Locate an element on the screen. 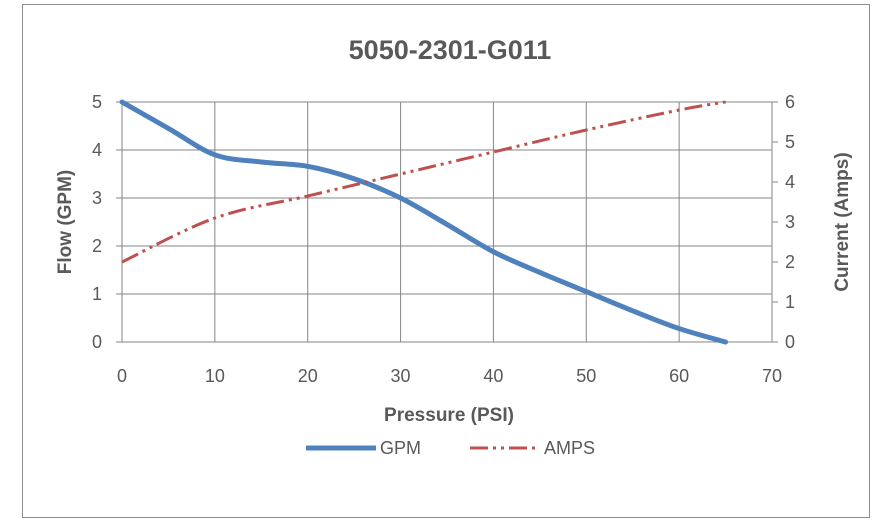  x-tick-label: 60 is located at coordinates (679, 376).